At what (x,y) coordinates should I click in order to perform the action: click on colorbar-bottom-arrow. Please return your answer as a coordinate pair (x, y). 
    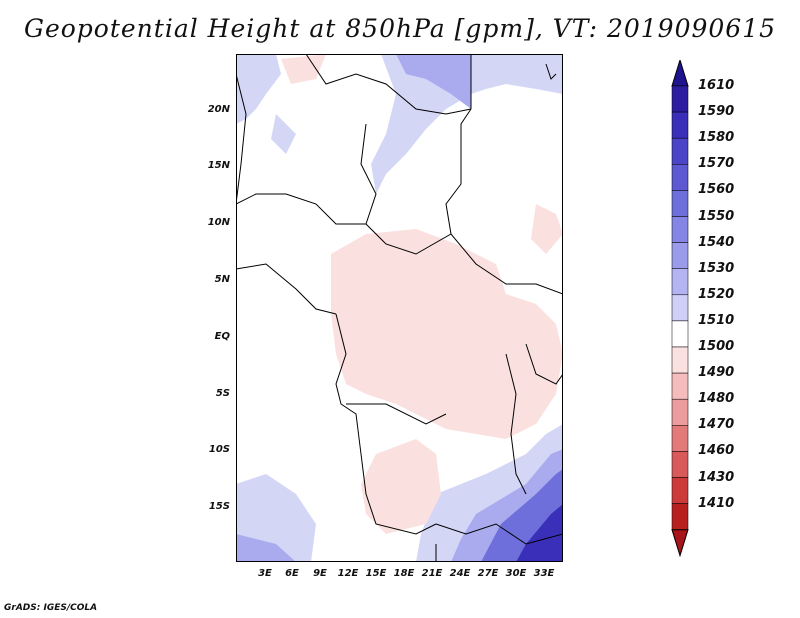
    Looking at the image, I should click on (680, 543).